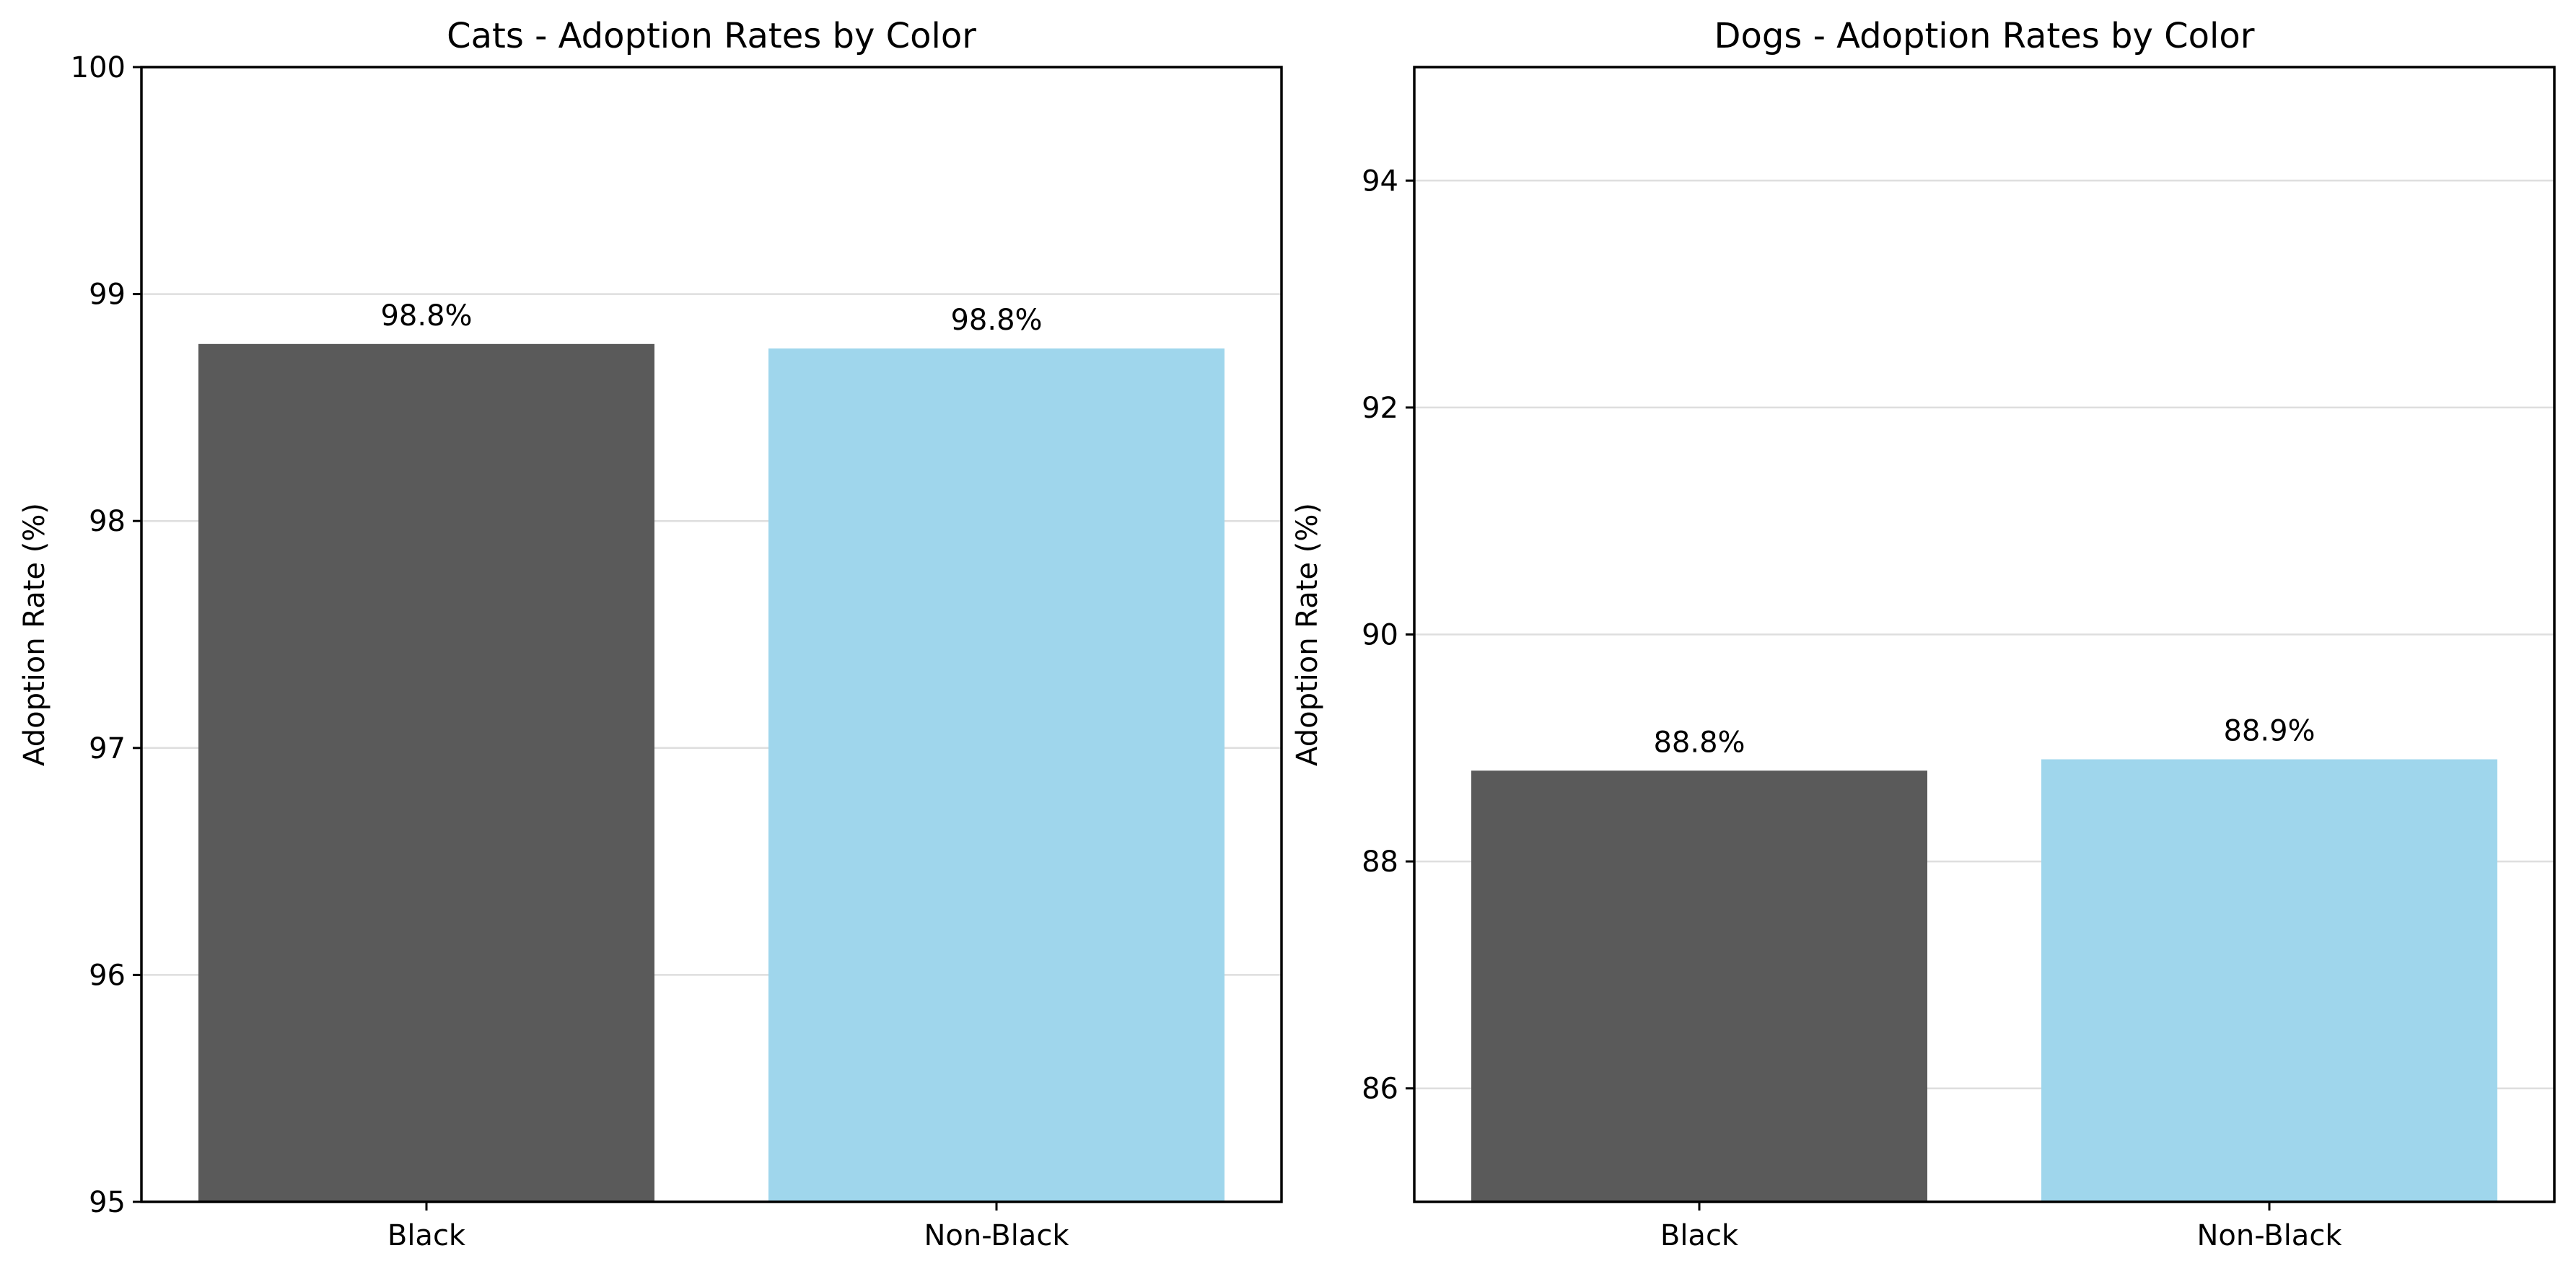 The image size is (2576, 1274). Describe the element at coordinates (2269, 980) in the screenshot. I see `dogs-bar-non-black` at that location.